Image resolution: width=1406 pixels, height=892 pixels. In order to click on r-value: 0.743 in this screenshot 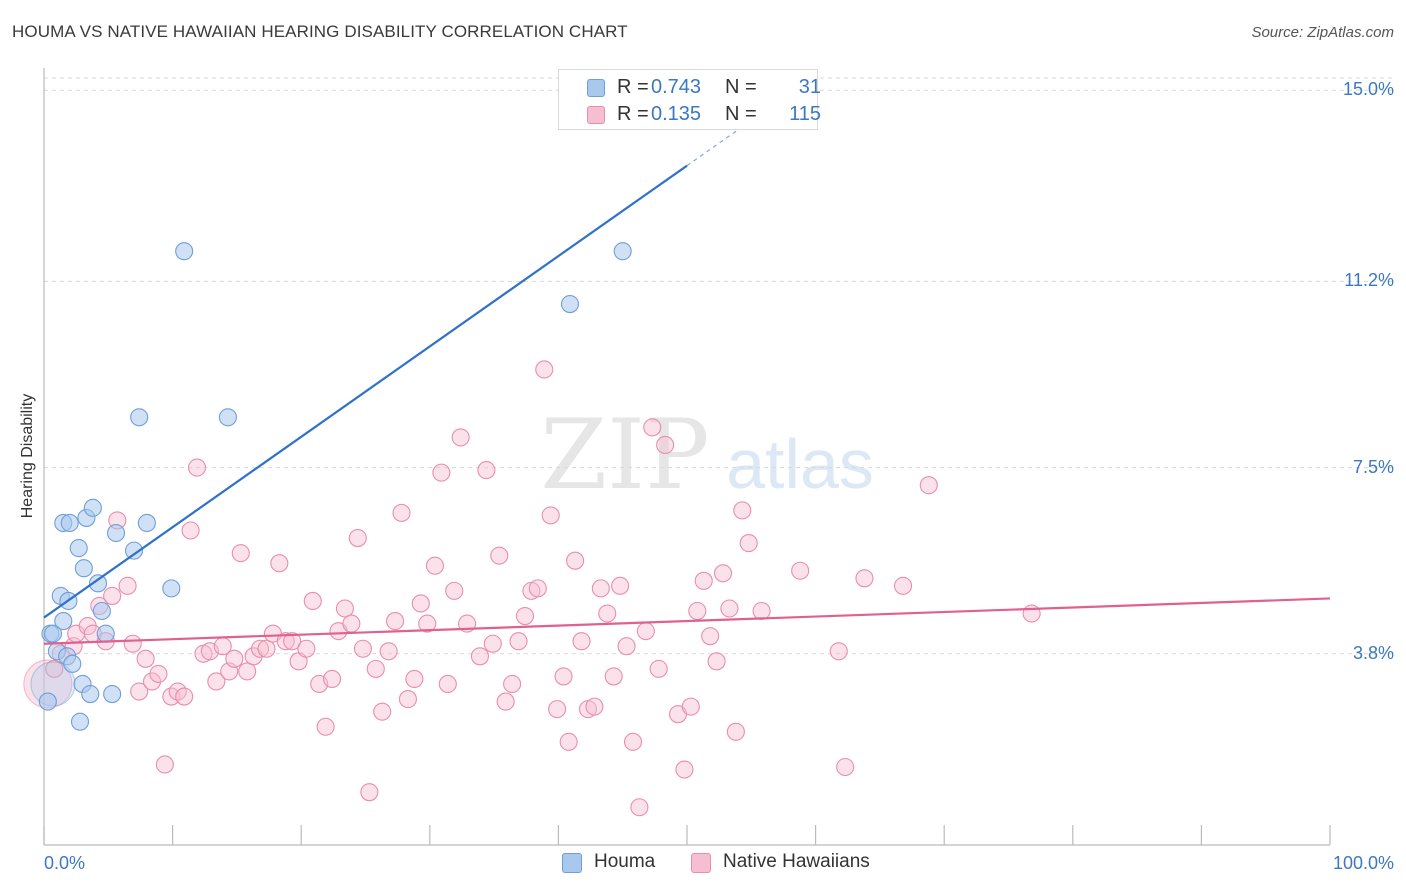, I will do `click(676, 87)`.